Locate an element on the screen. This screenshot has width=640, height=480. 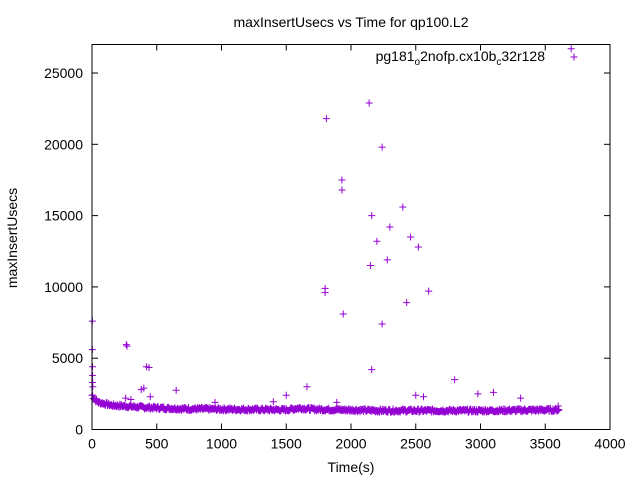
legend: pg181o2nofp.cx10bc32r128 is located at coordinates (477, 58).